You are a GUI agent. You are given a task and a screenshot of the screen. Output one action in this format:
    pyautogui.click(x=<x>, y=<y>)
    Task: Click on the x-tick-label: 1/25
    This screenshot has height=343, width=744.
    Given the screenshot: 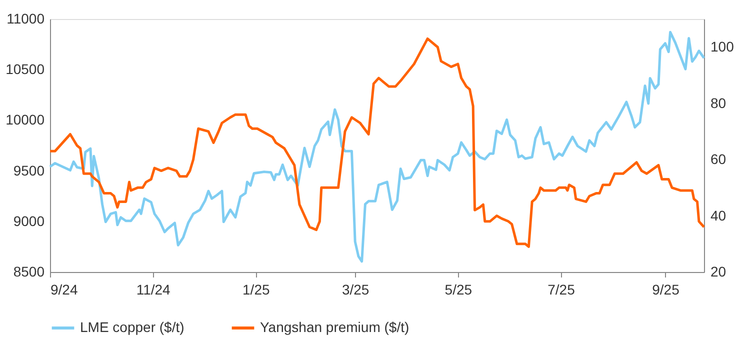 What is the action you would take?
    pyautogui.click(x=256, y=290)
    